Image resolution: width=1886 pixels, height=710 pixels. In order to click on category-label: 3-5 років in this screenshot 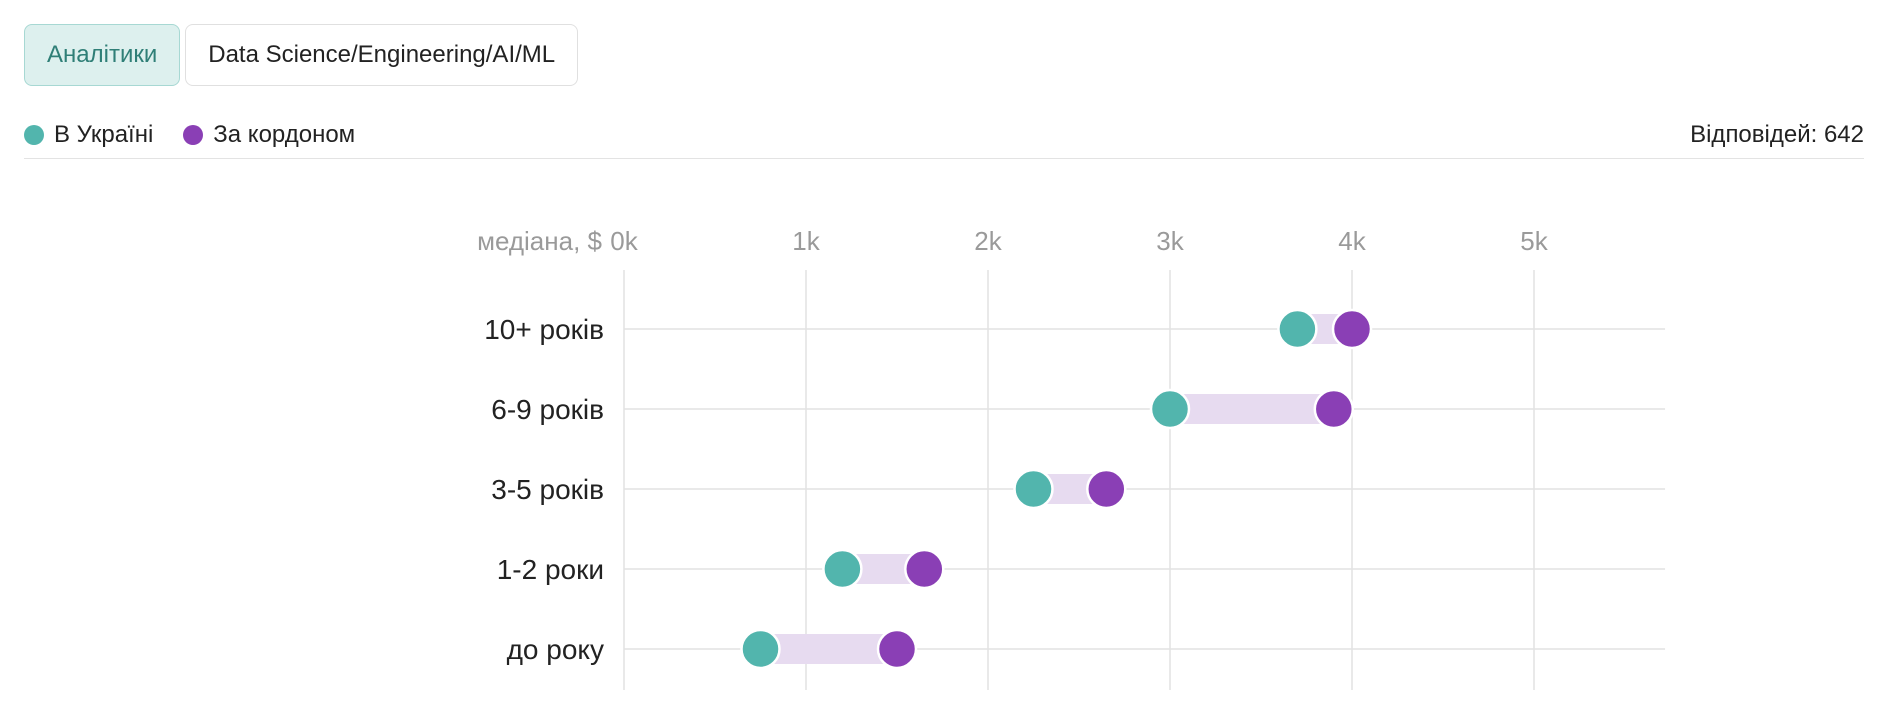, I will do `click(547, 489)`.